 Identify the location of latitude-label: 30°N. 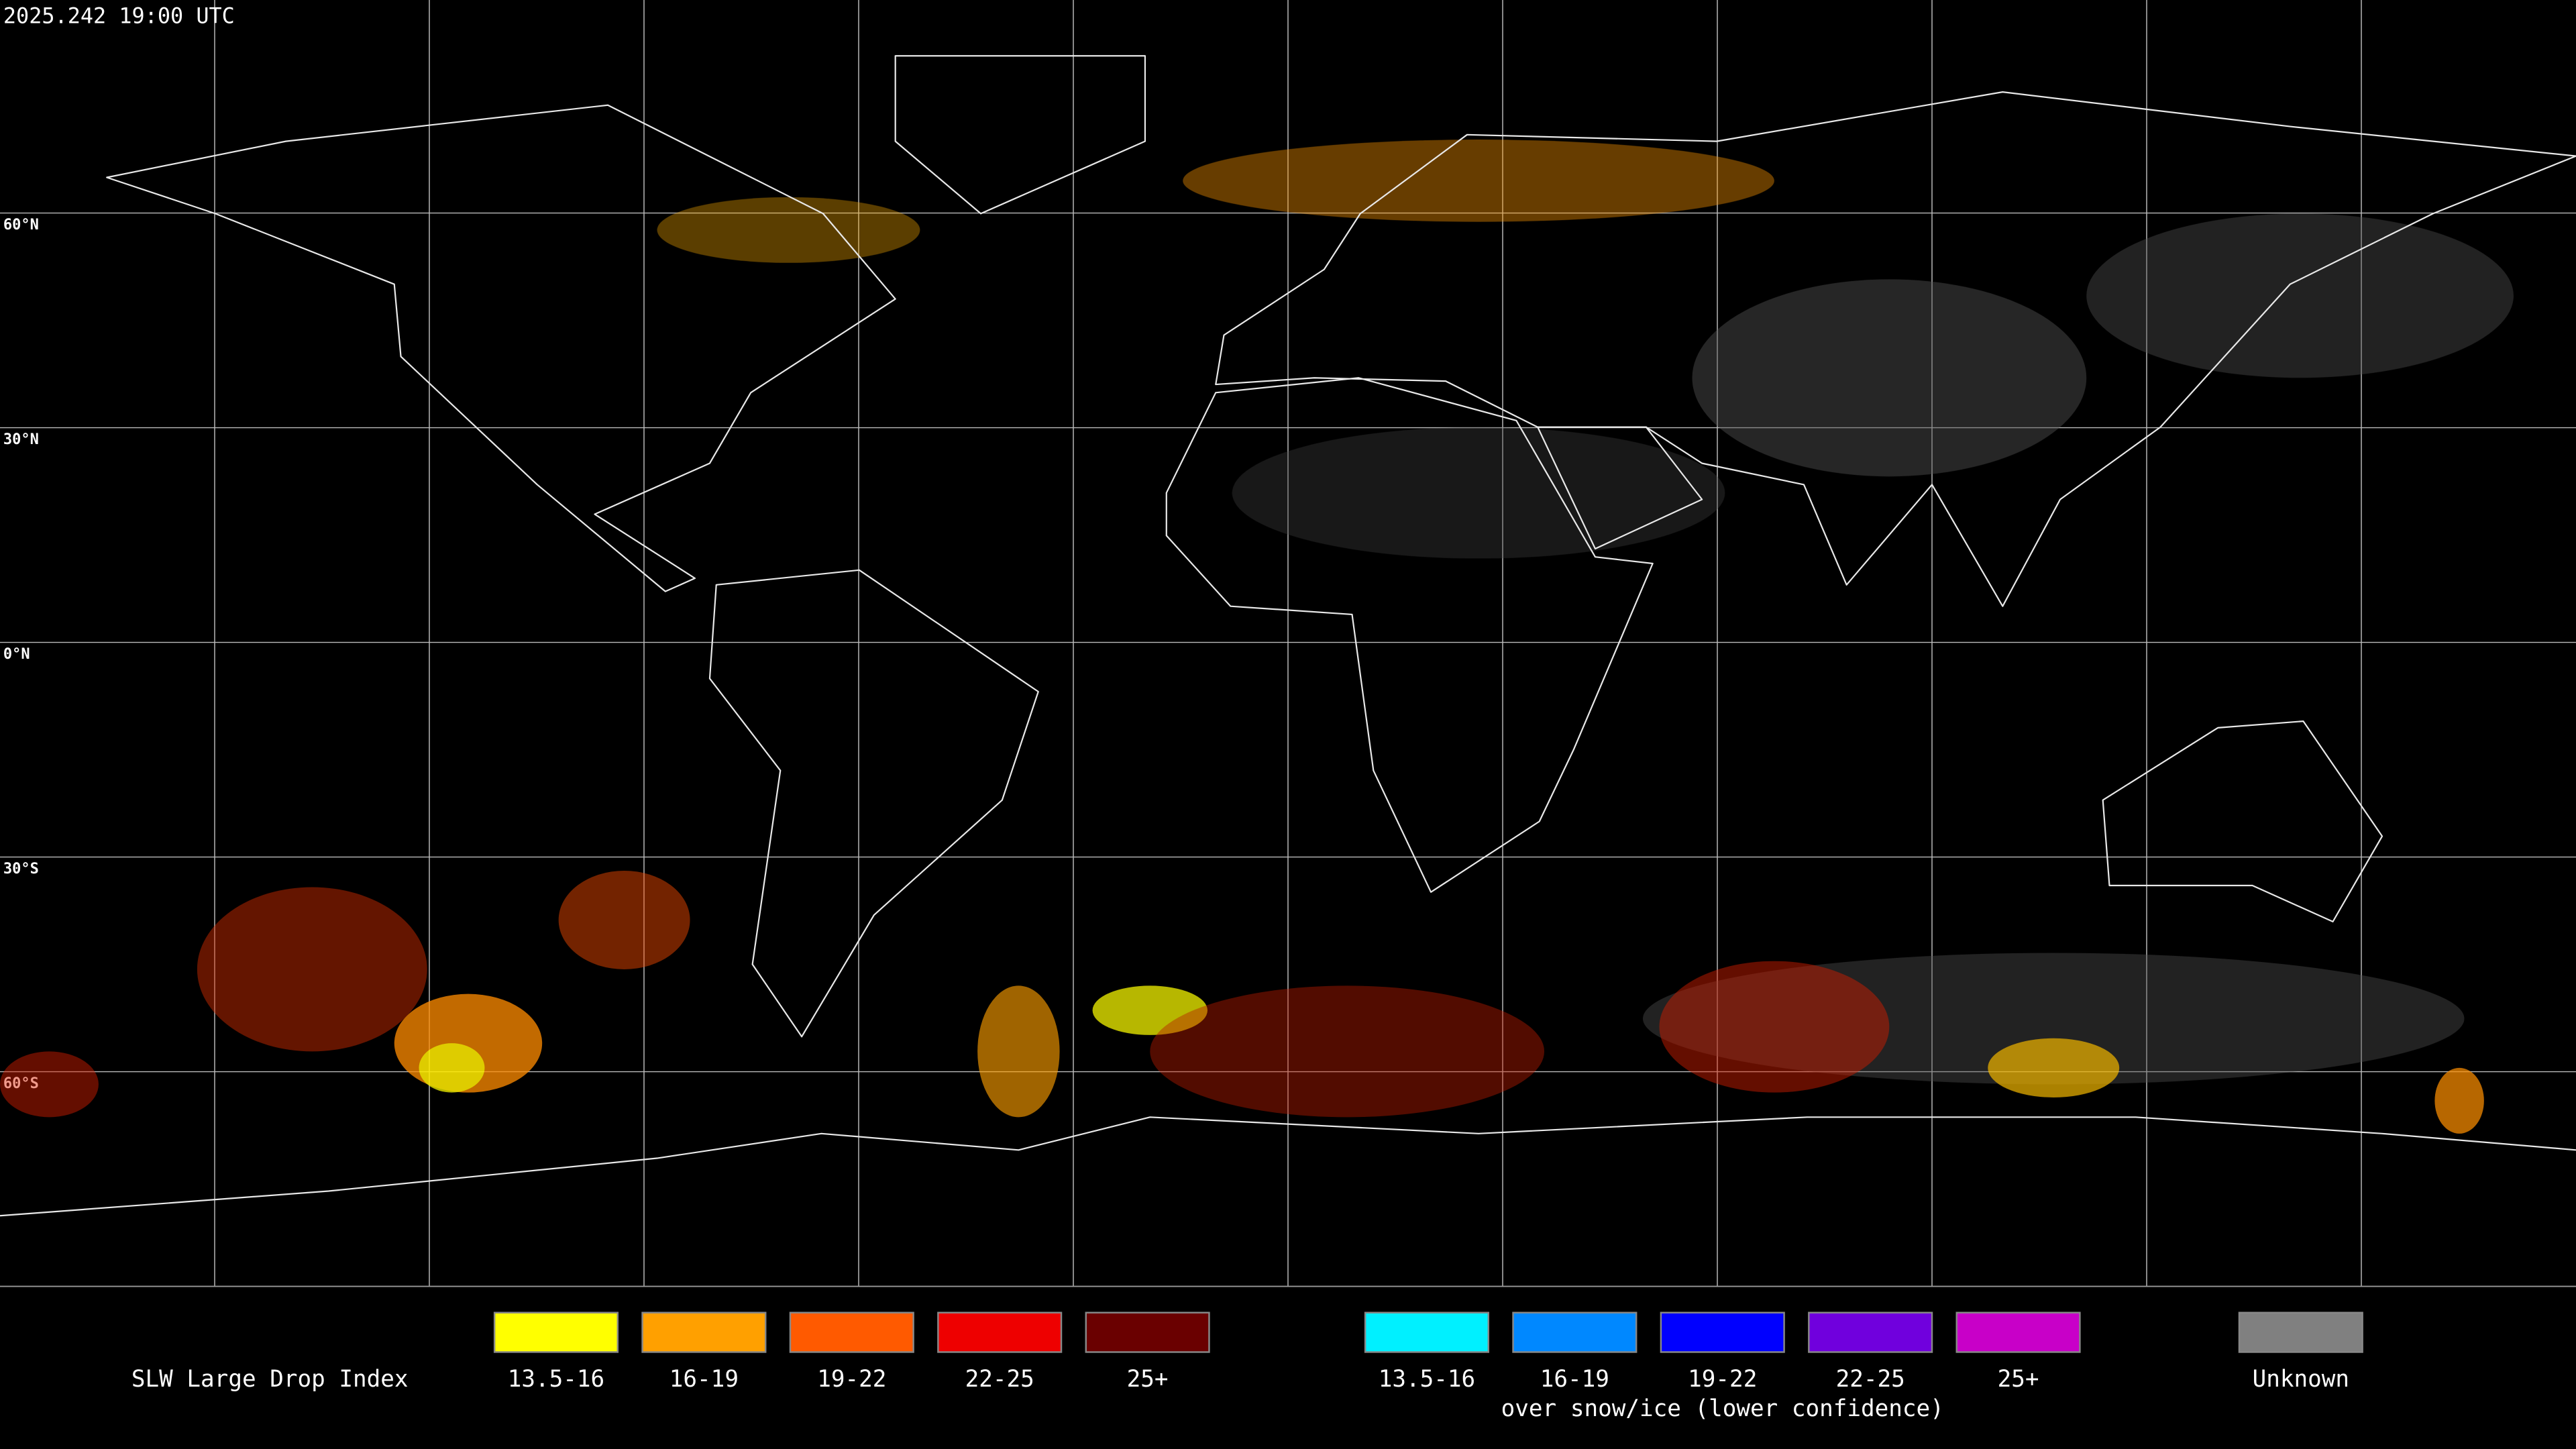
(21, 439).